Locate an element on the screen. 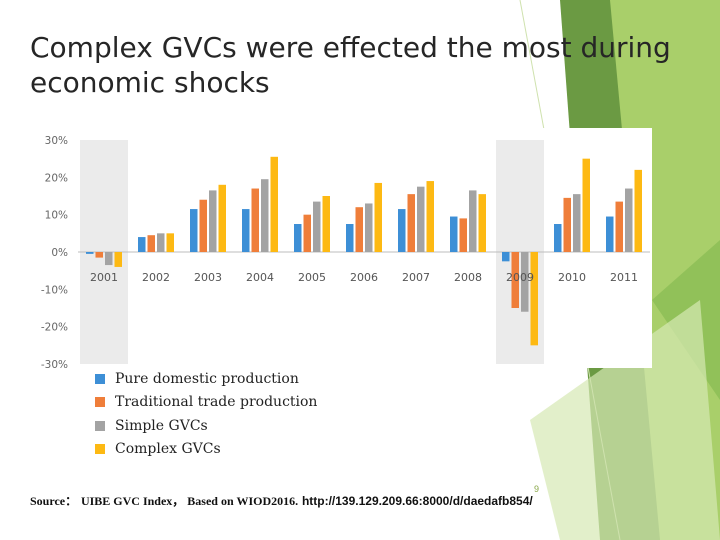 The image size is (720, 540). x-tick-label: 2006 is located at coordinates (364, 277).